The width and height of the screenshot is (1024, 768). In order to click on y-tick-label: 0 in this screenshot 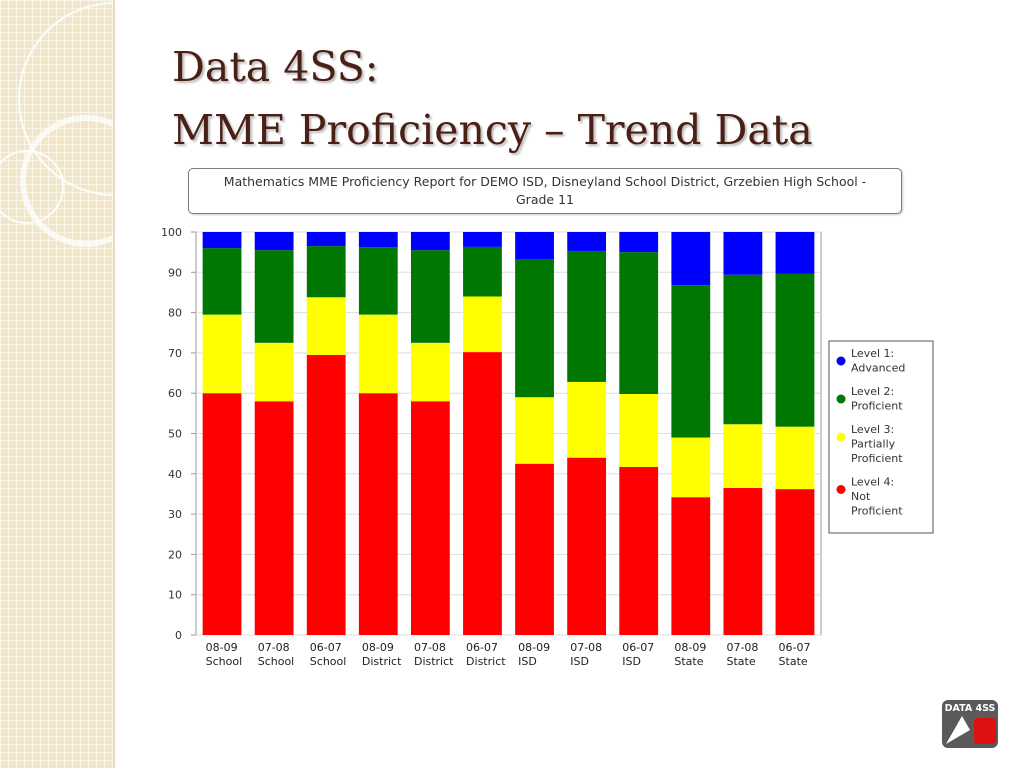, I will do `click(178, 635)`.